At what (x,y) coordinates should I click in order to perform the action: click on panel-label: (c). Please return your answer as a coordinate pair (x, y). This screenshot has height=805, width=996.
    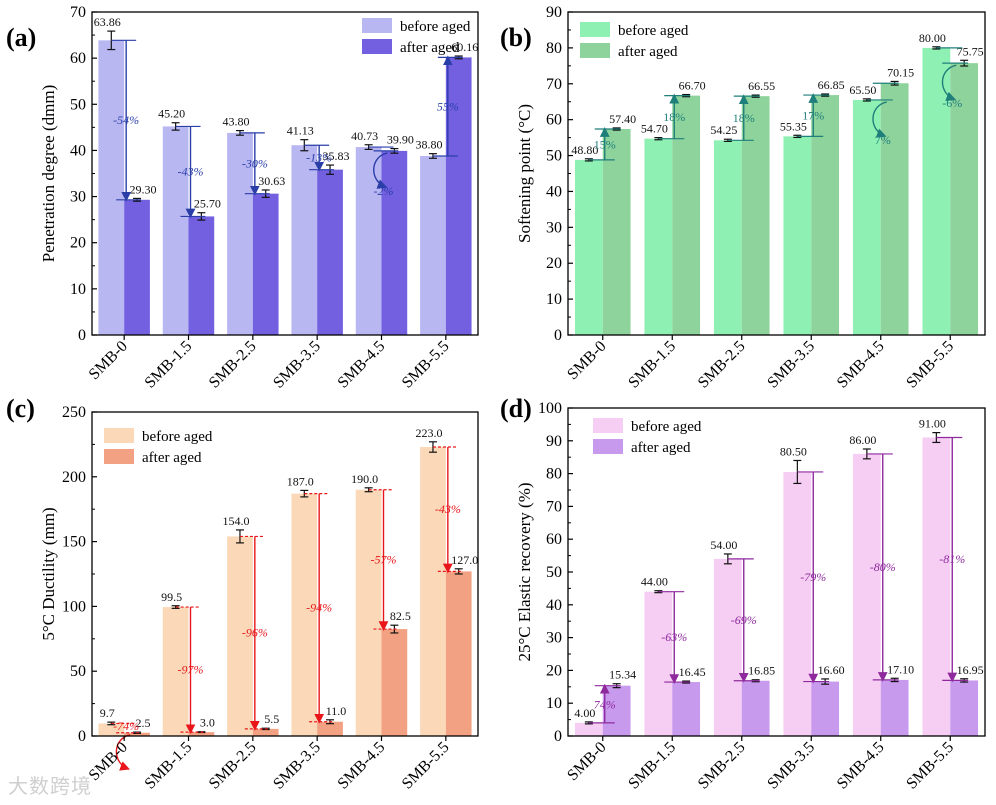
    Looking at the image, I should click on (20, 408).